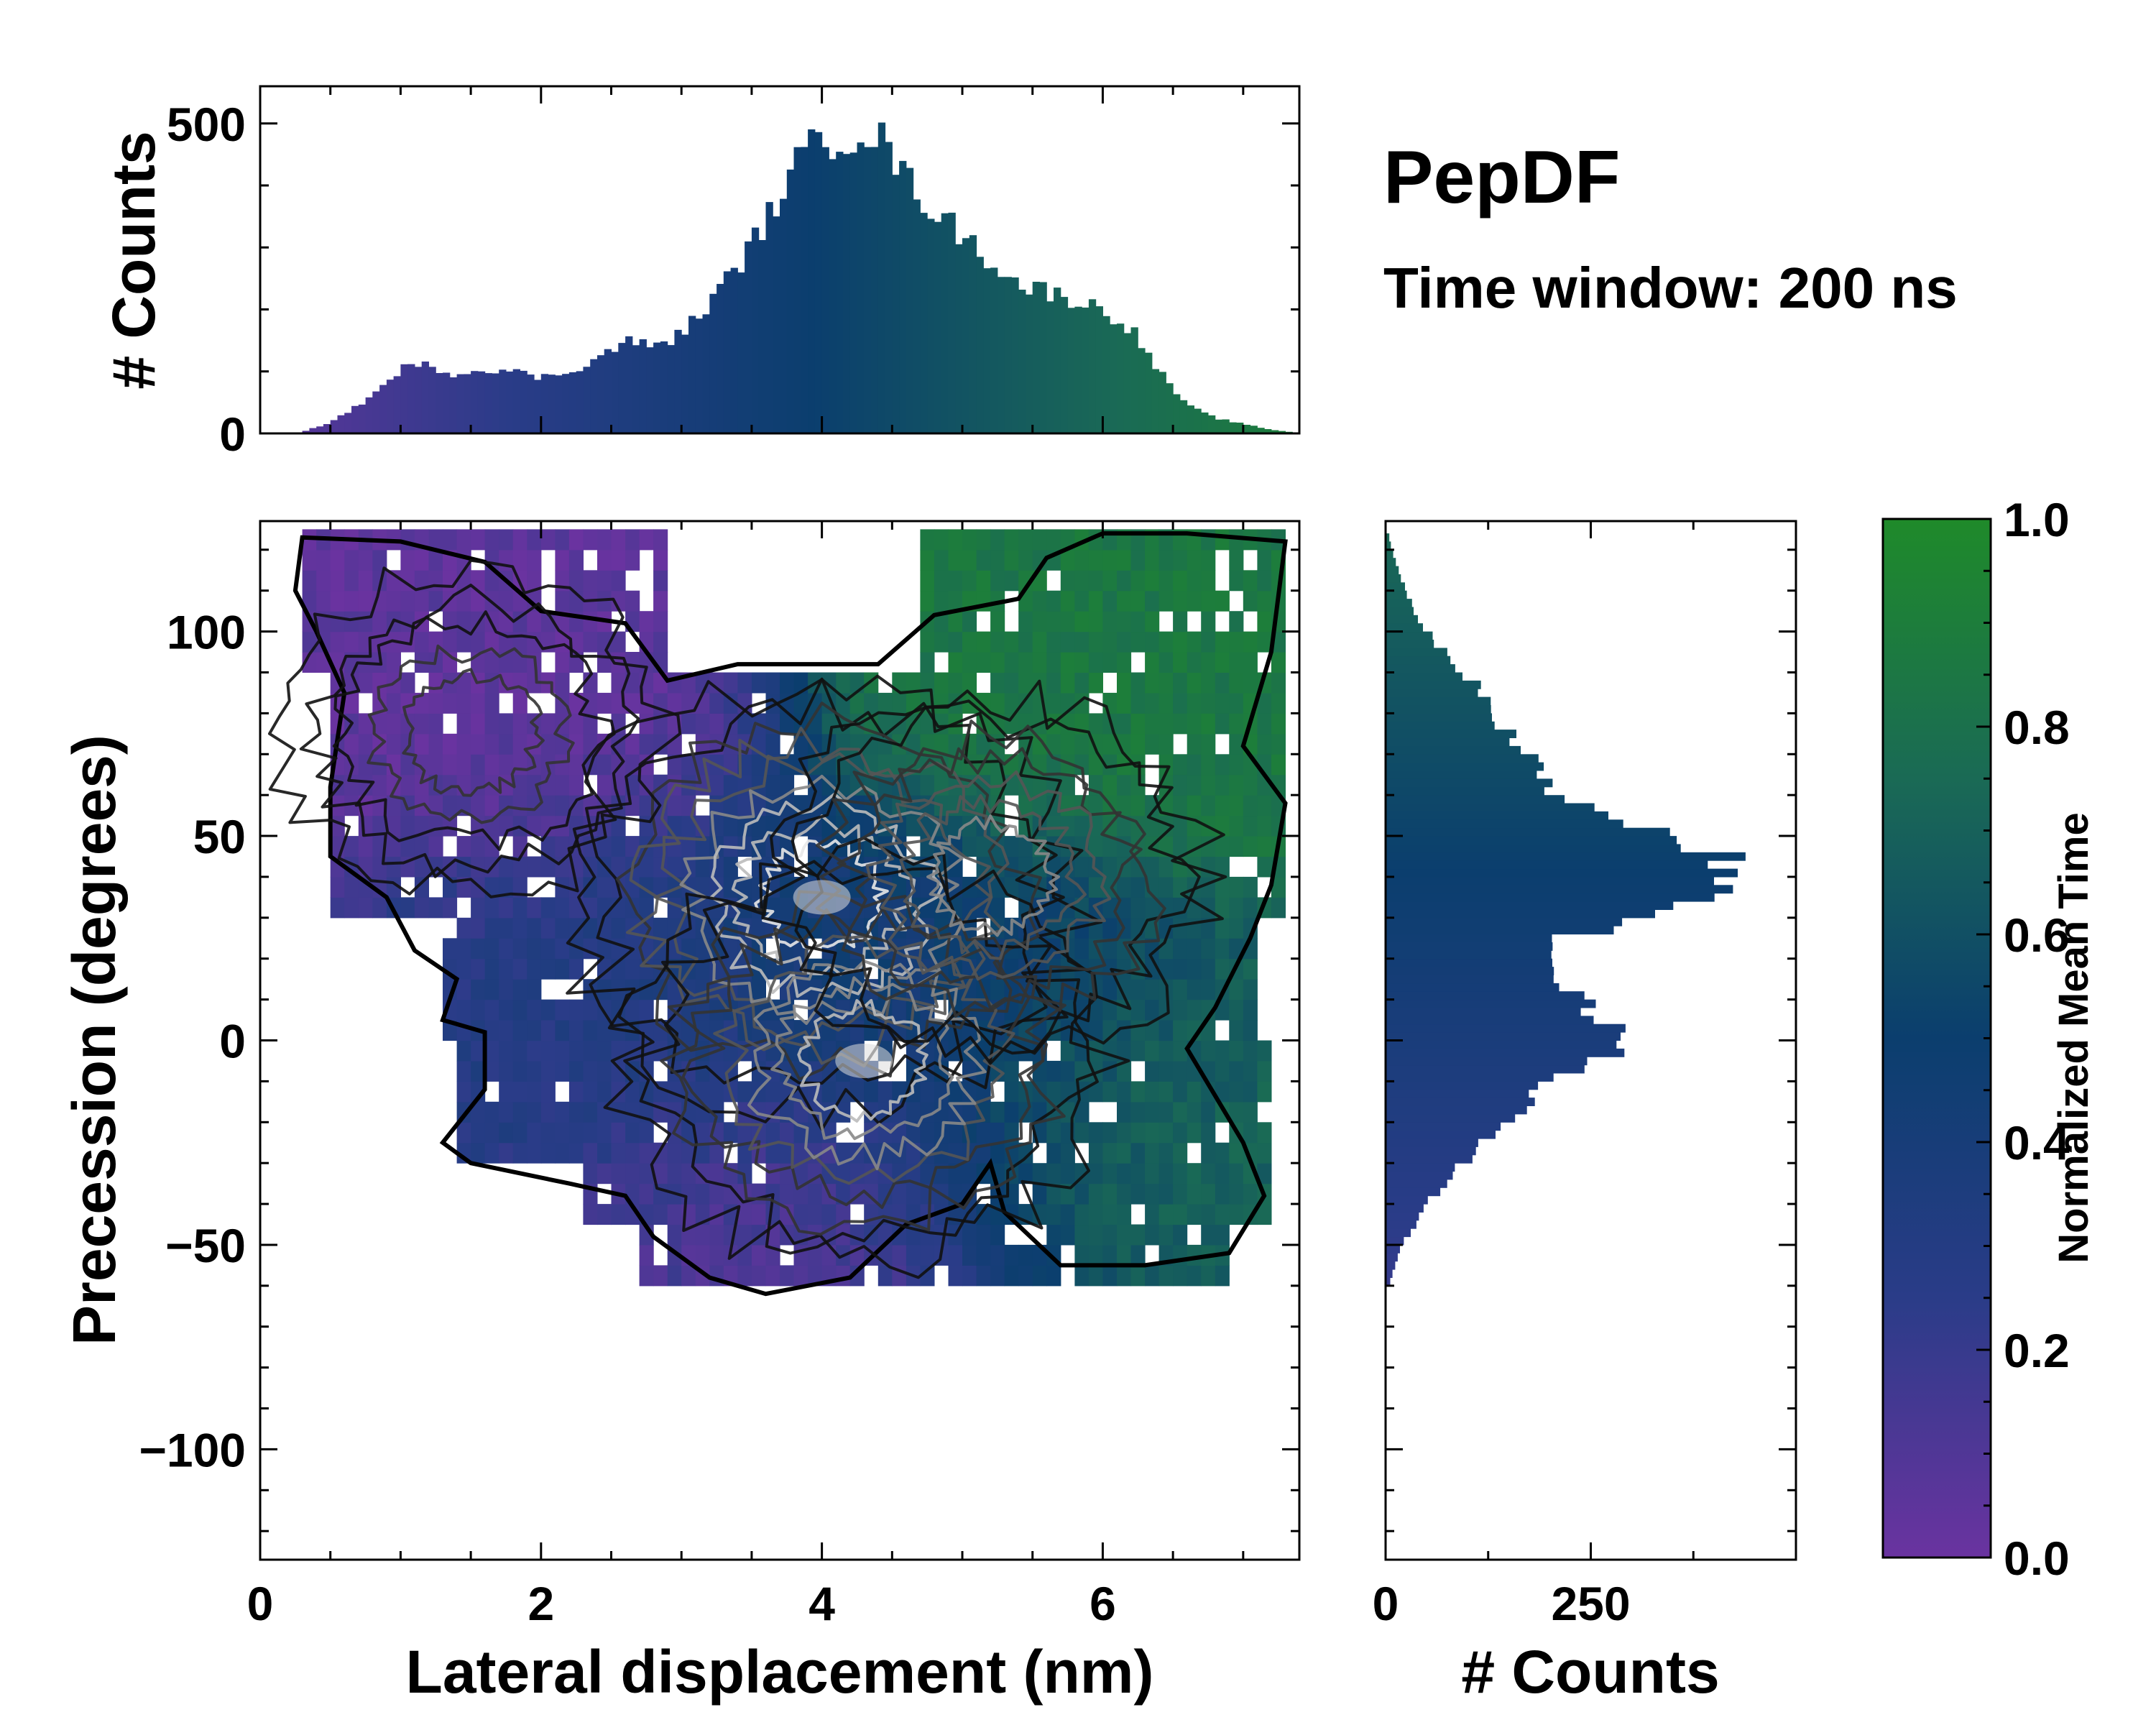  What do you see at coordinates (2037, 1558) in the screenshot?
I see `colorbar-tick-label: 0.0` at bounding box center [2037, 1558].